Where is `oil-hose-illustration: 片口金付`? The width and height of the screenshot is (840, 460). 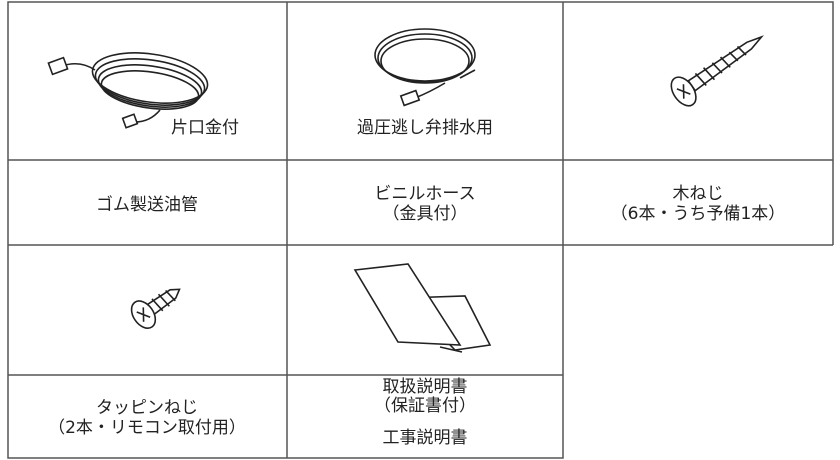 oil-hose-illustration: 片口金付 is located at coordinates (143, 95).